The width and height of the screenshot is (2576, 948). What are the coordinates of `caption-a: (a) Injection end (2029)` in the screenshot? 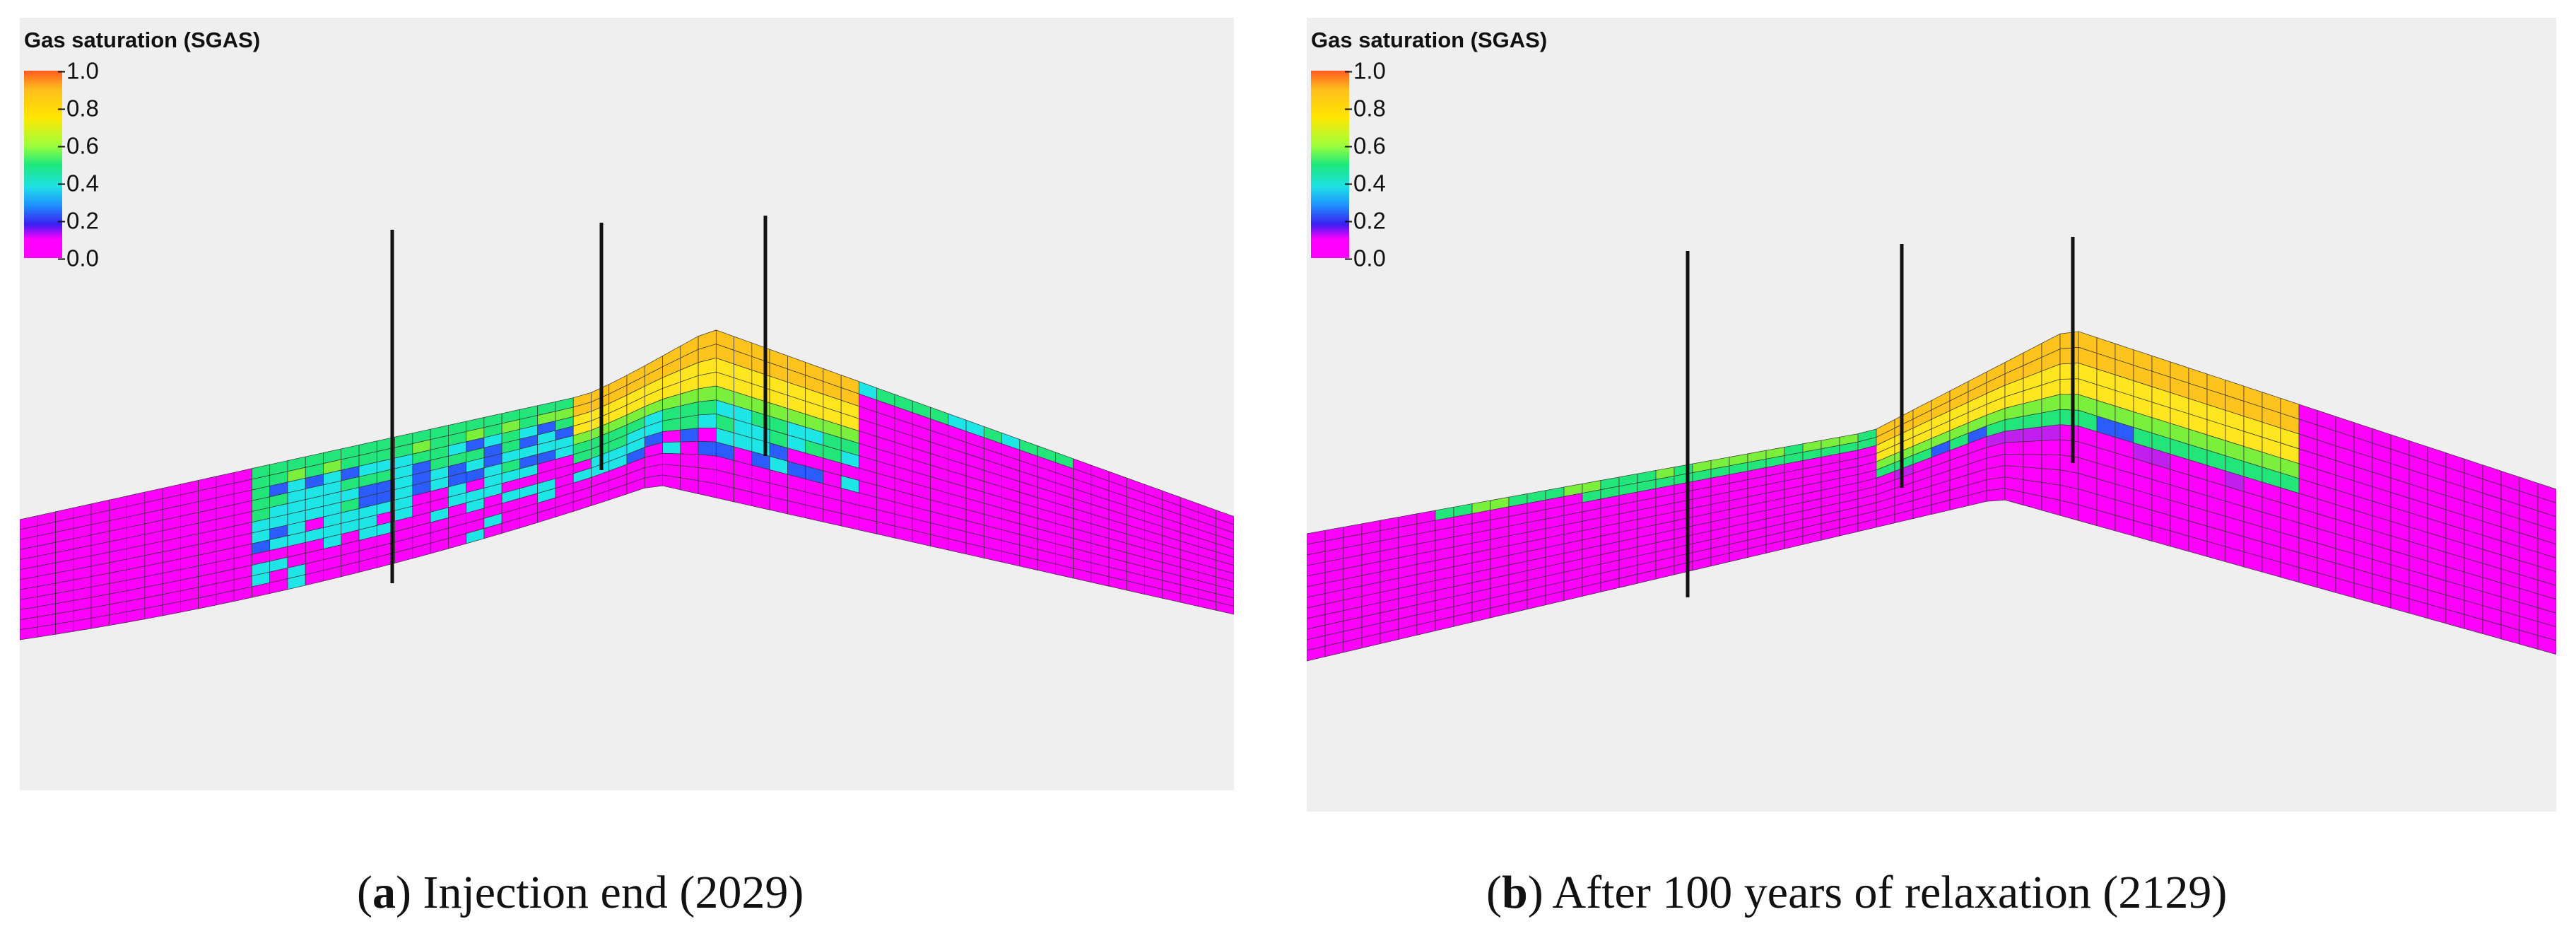 It's located at (580, 892).